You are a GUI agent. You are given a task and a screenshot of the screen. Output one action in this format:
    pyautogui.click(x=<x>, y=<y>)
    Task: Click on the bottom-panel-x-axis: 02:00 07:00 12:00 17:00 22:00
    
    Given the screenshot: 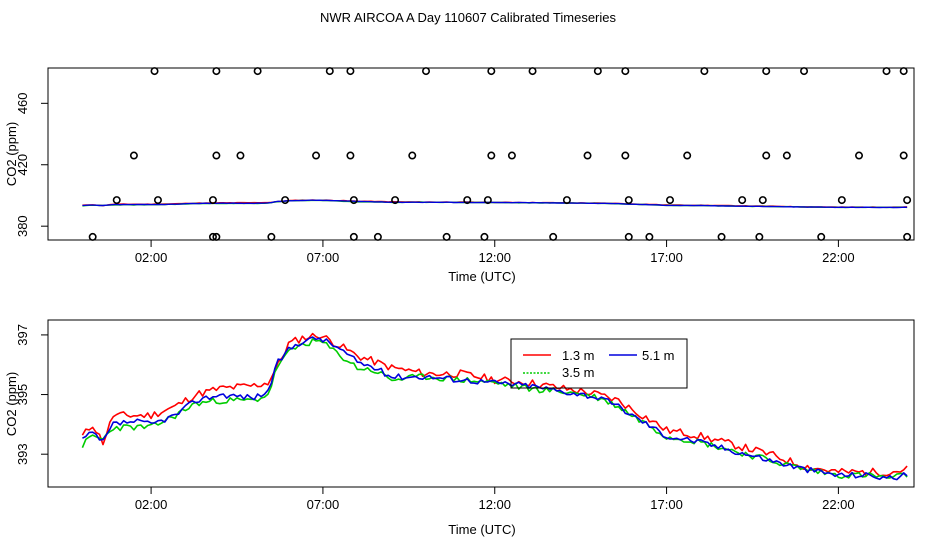 What is the action you would take?
    pyautogui.click(x=495, y=499)
    